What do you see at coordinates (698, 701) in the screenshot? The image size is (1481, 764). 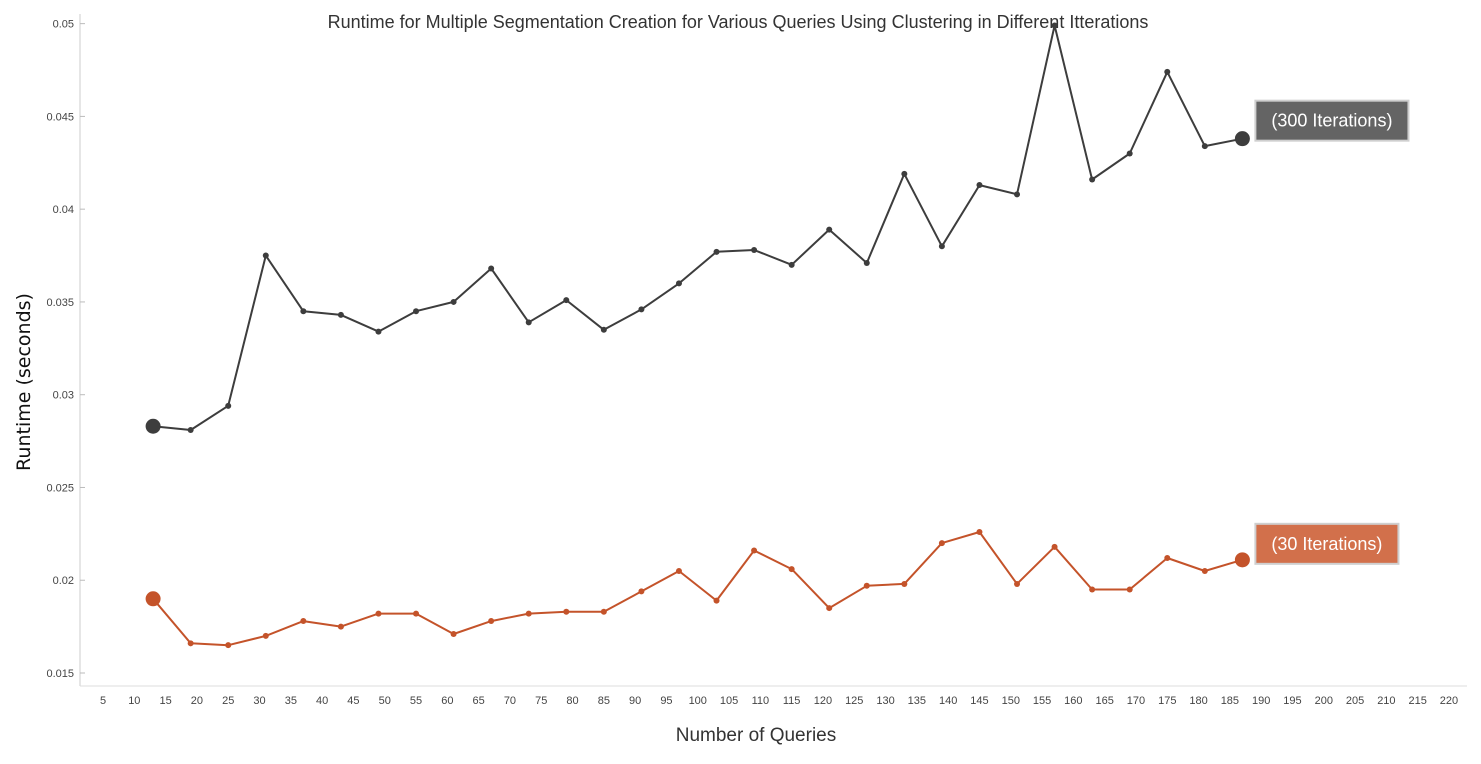 I see `x-tick-label: 100` at bounding box center [698, 701].